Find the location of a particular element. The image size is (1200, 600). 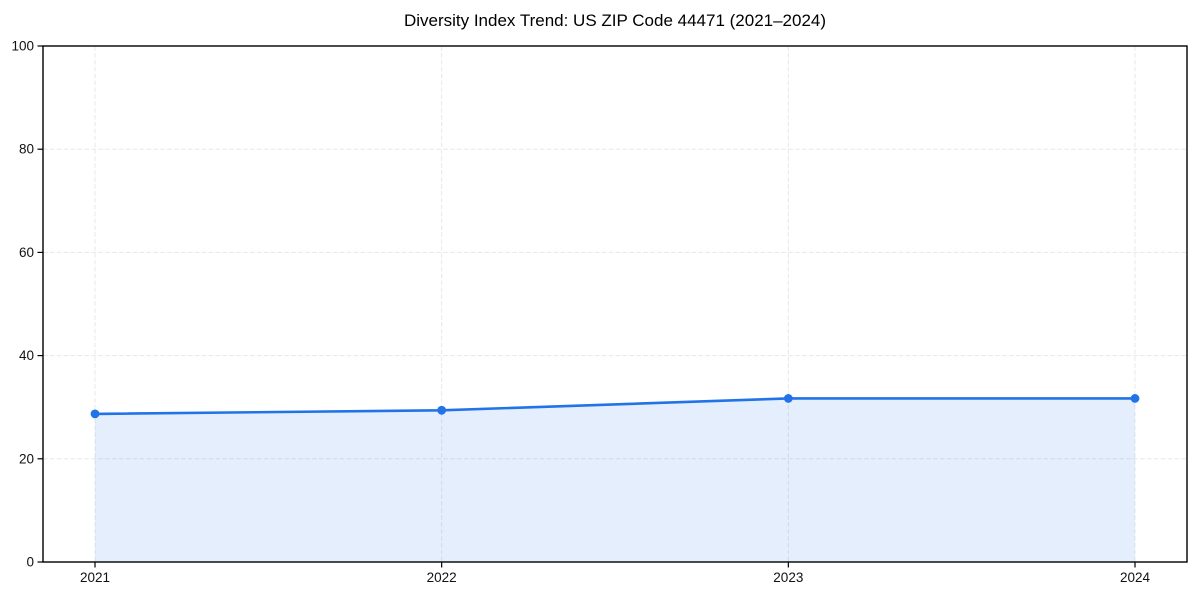

x-tick-label: 2024 is located at coordinates (1135, 577).